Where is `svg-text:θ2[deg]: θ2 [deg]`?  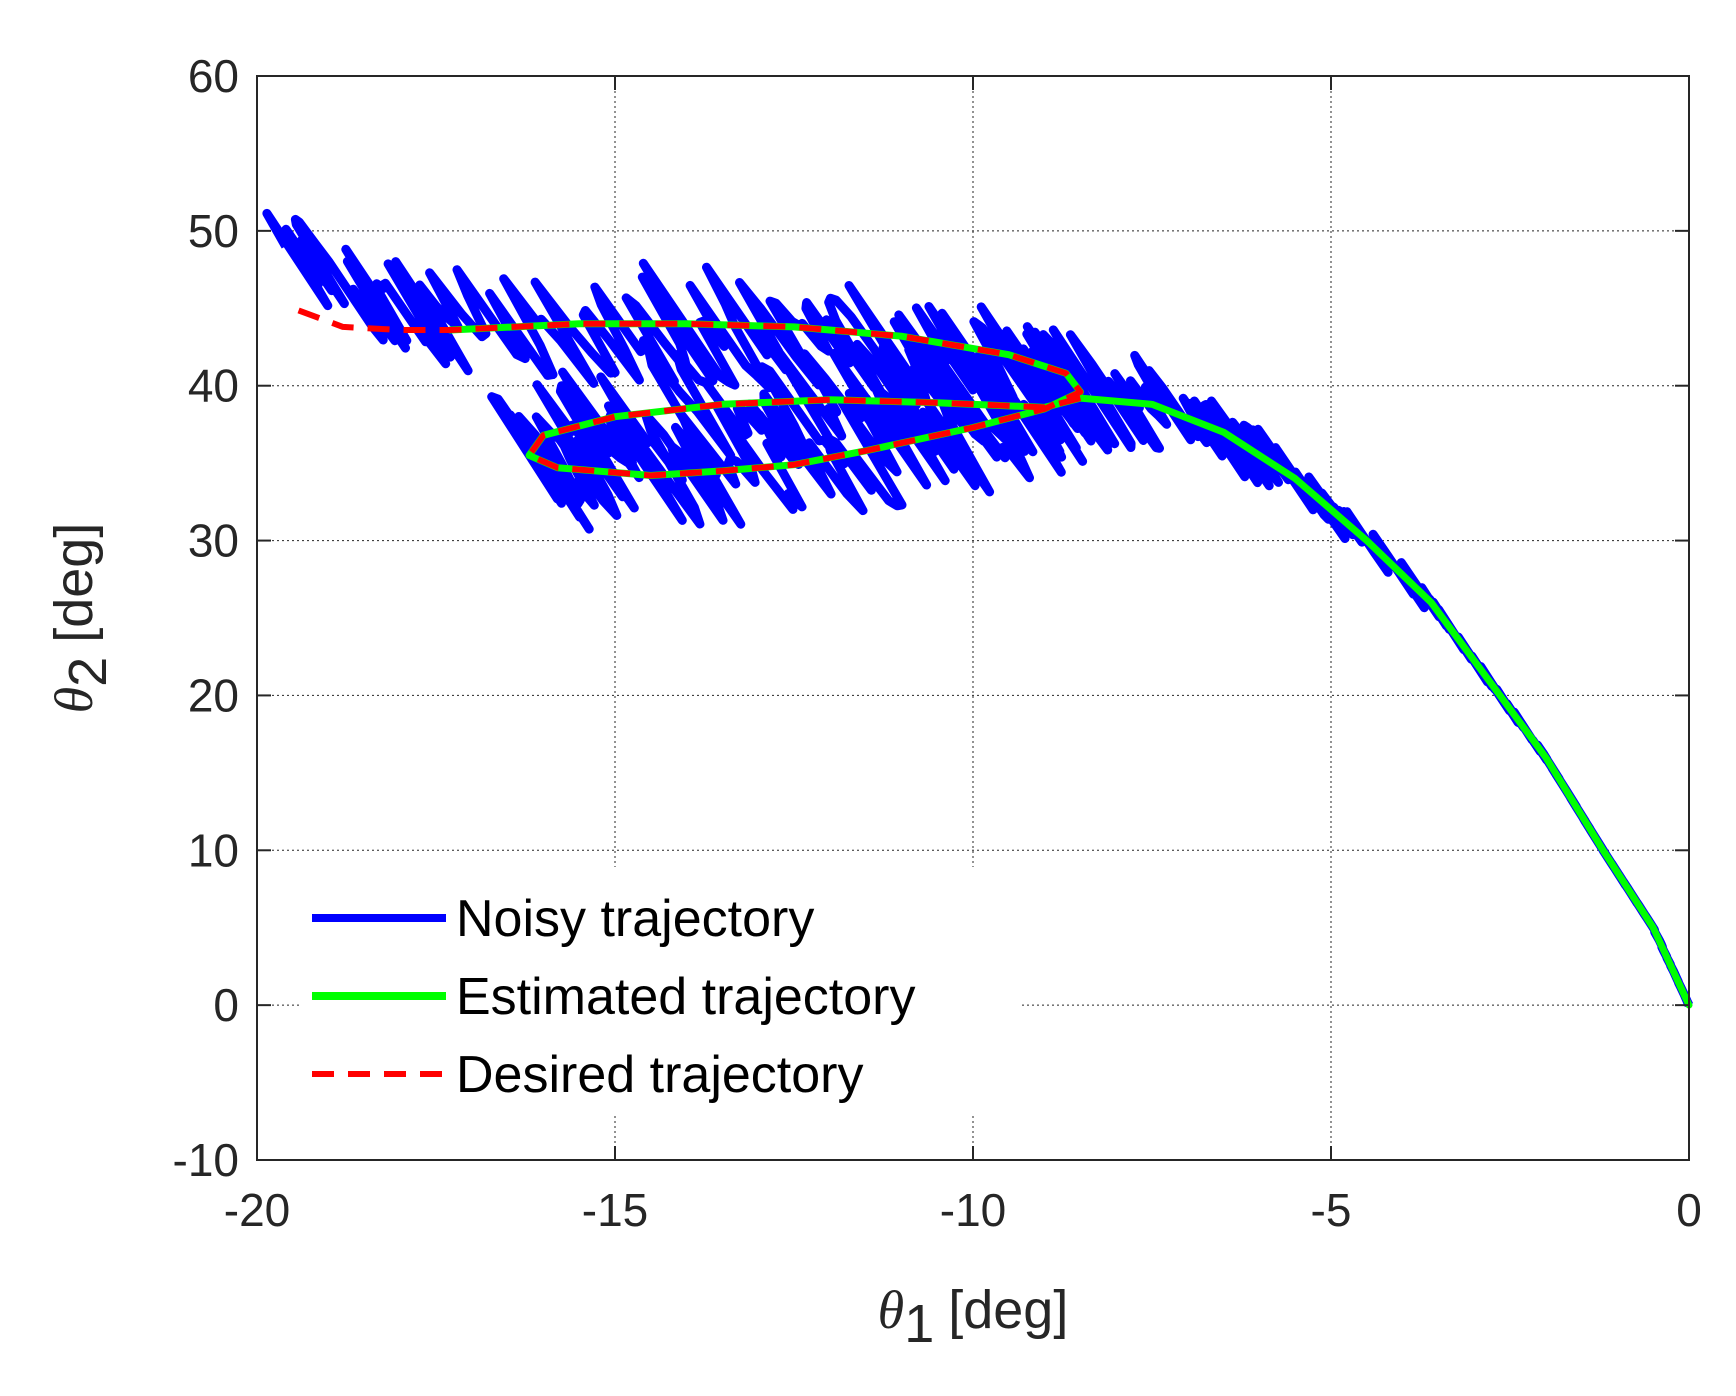 svg-text:θ2[deg]: θ2 [deg] is located at coordinates (81, 618).